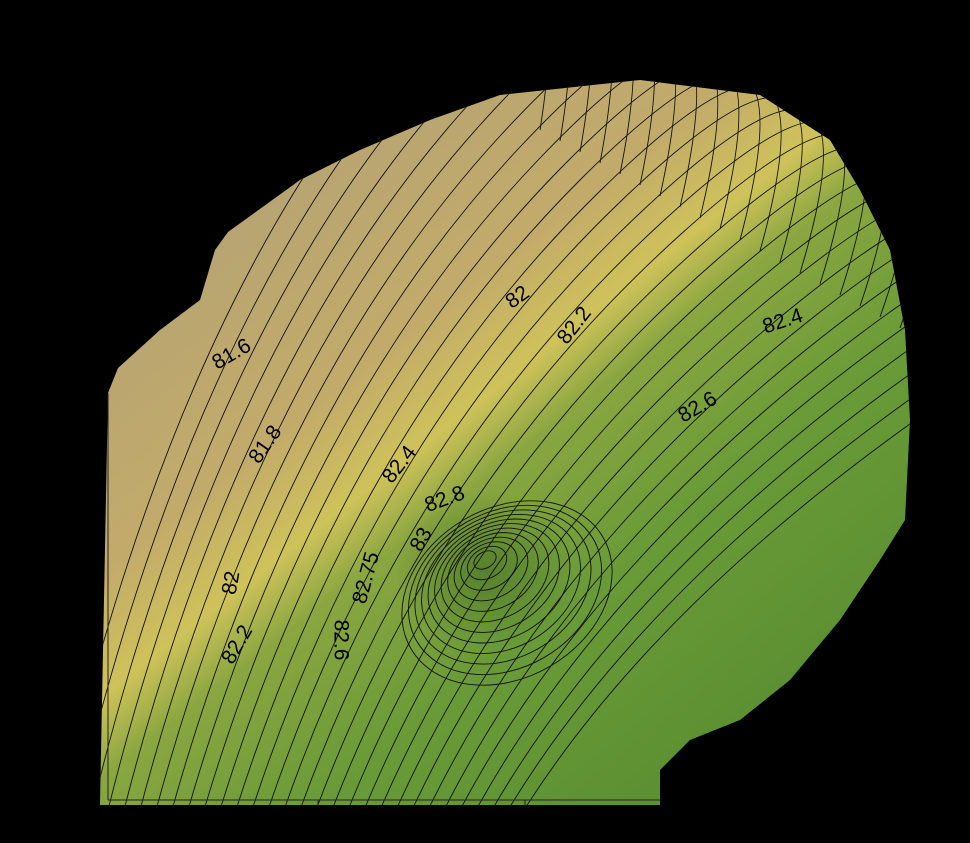  I want to click on contour-label: 82, so click(231, 582).